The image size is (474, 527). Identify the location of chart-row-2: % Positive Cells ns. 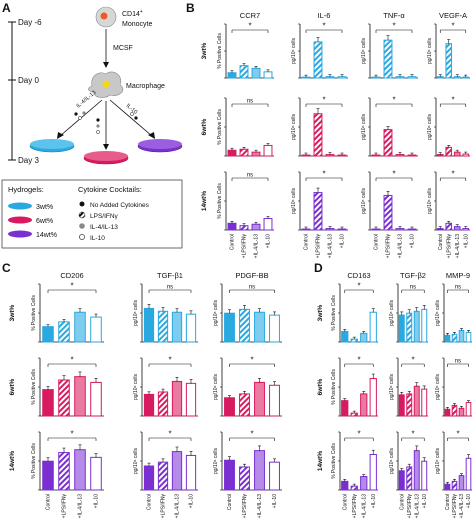
(245, 201).